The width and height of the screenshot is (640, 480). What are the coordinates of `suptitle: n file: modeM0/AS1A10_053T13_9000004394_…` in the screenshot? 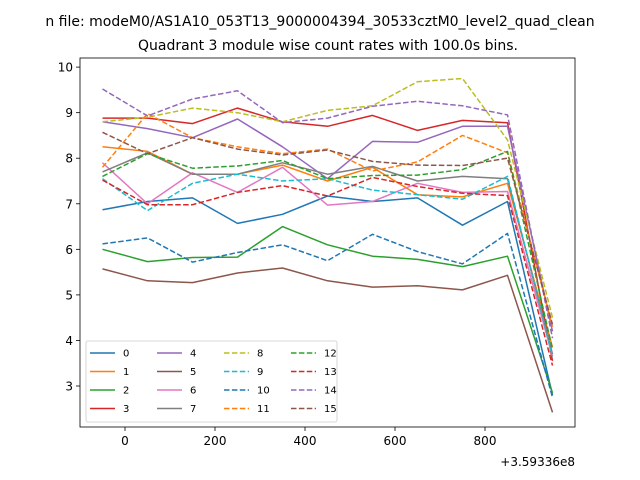 It's located at (319, 22).